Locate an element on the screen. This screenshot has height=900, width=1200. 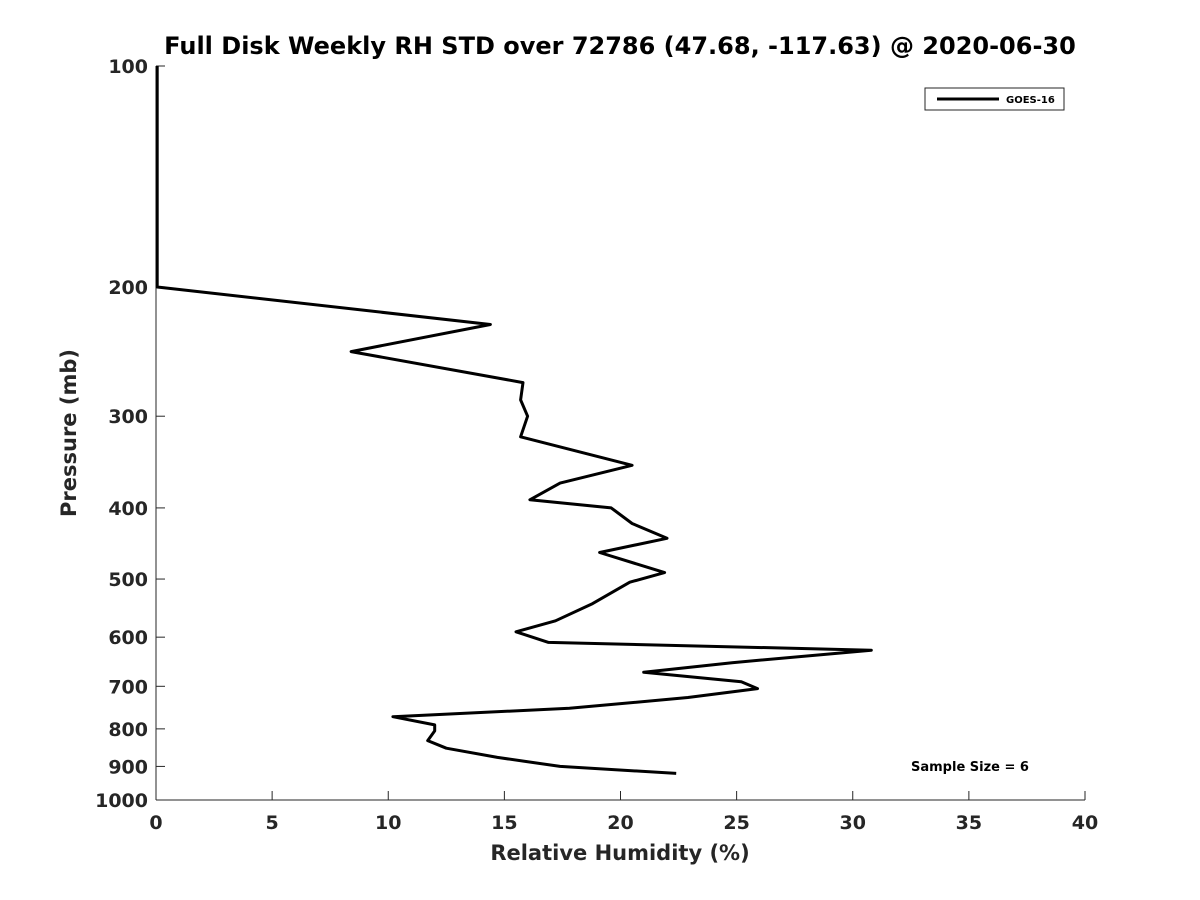
legend-label-goes16: GOES-16 is located at coordinates (1030, 100).